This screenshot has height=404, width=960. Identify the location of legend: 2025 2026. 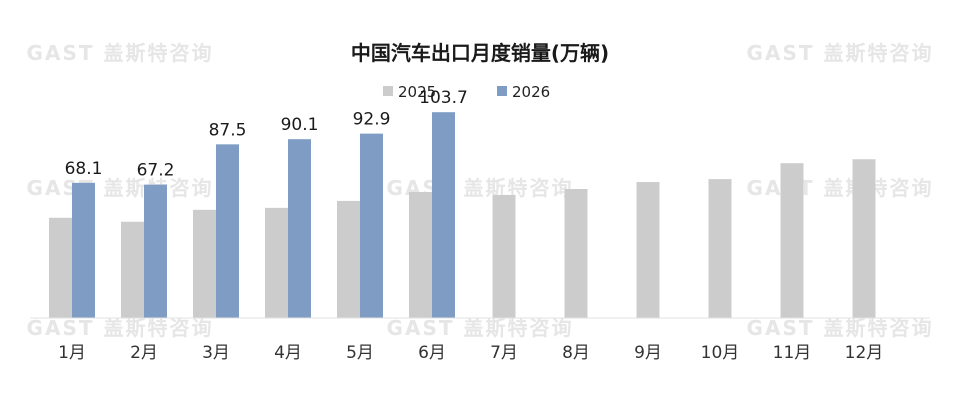
(466, 92).